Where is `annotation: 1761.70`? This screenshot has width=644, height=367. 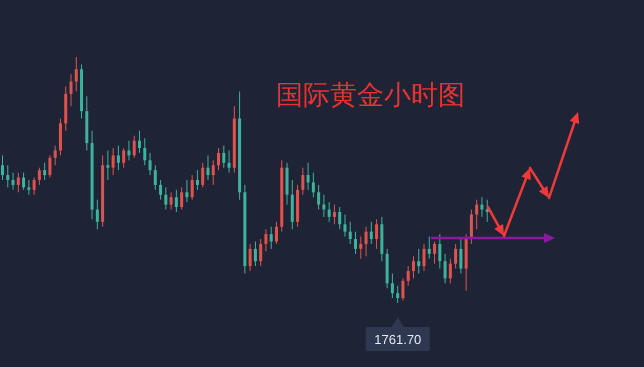
annotation: 1761.70 is located at coordinates (398, 339).